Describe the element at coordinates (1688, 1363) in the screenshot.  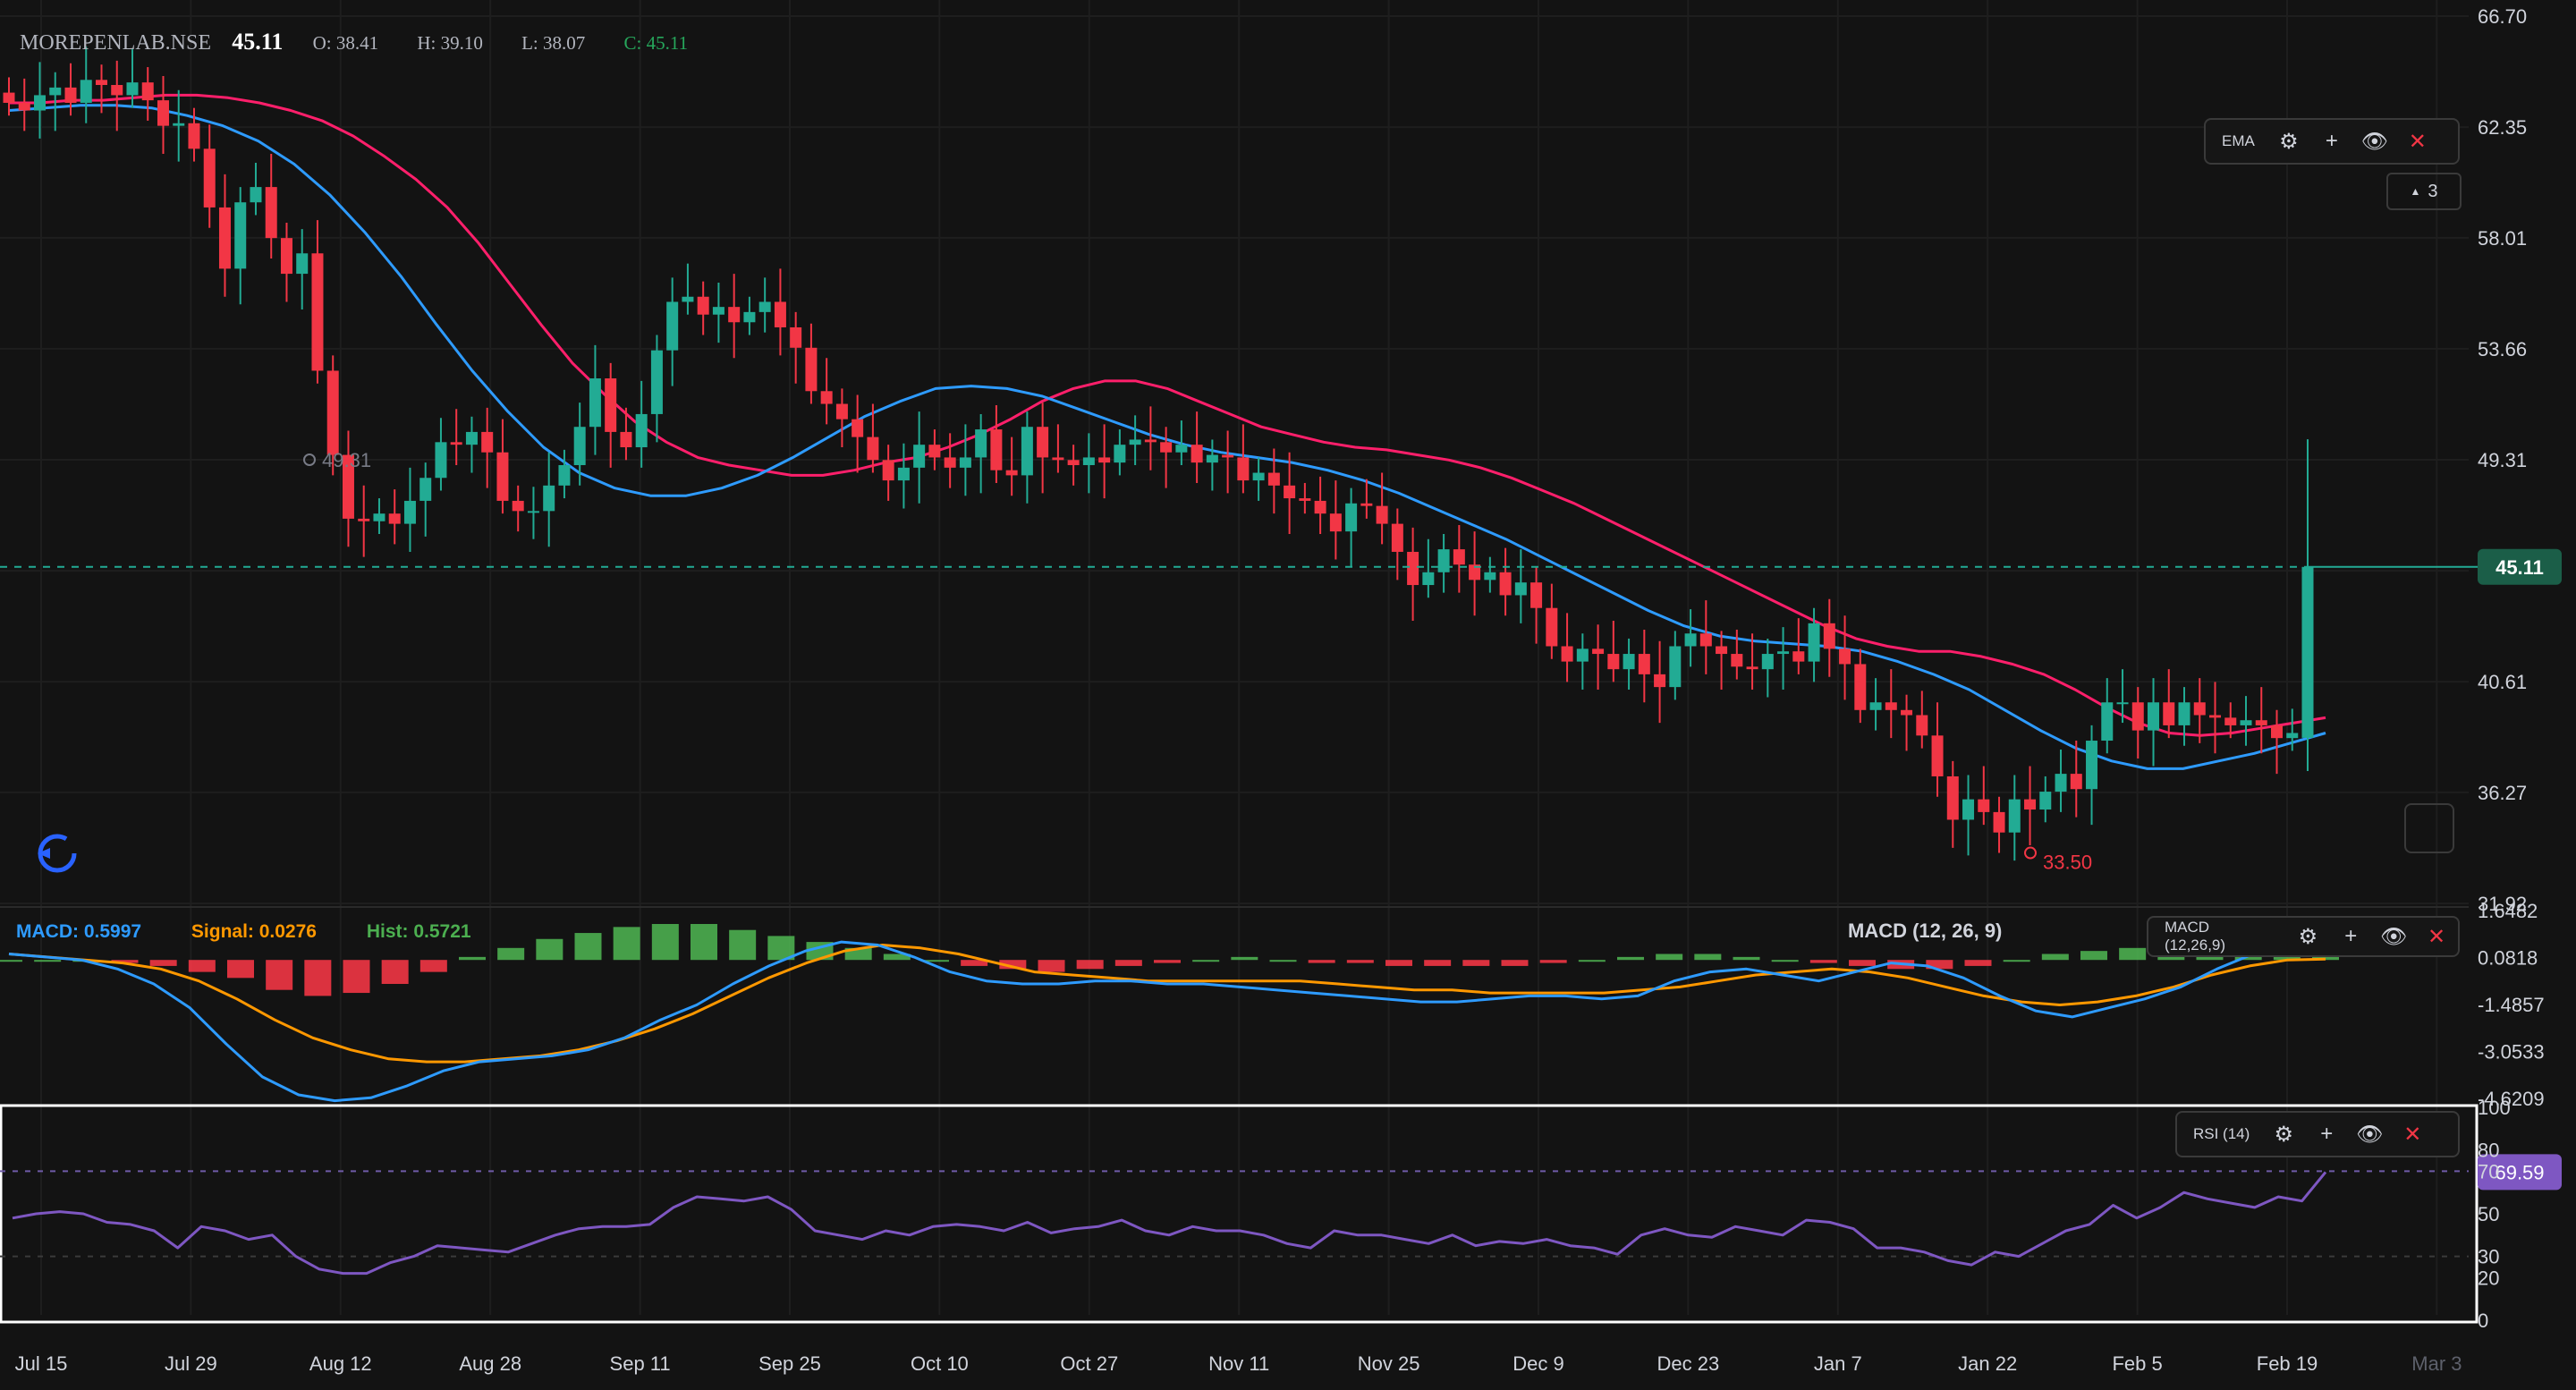
I see `x-tick-label: Dec 23` at that location.